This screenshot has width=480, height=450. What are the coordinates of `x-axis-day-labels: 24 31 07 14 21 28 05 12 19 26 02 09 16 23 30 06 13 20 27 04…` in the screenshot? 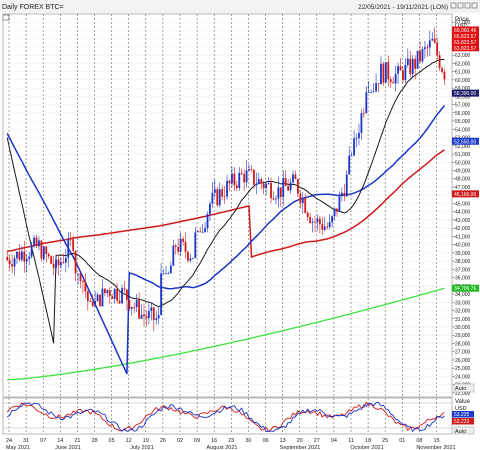 It's located at (223, 441).